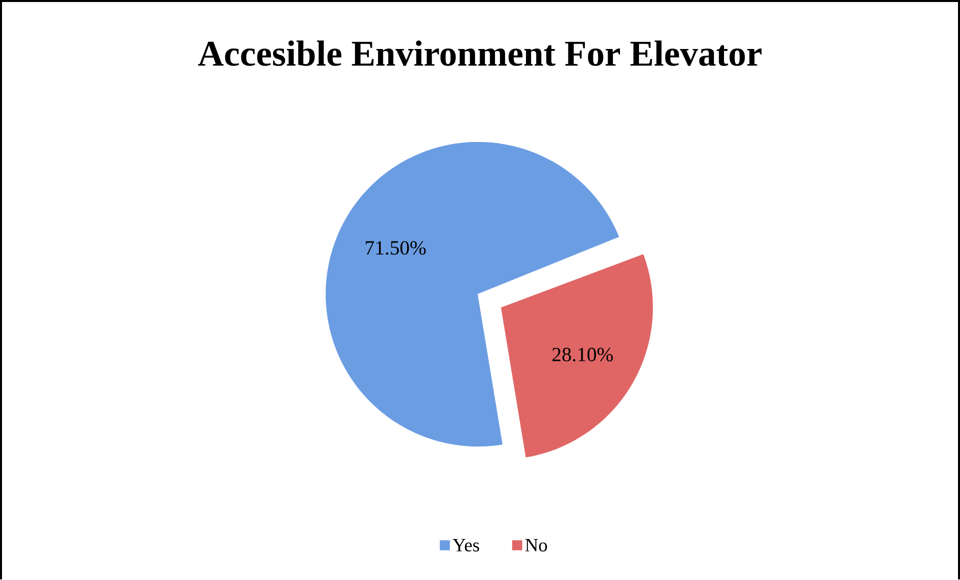 This screenshot has width=960, height=580. Describe the element at coordinates (582, 355) in the screenshot. I see `data-label: 28.10%` at that location.